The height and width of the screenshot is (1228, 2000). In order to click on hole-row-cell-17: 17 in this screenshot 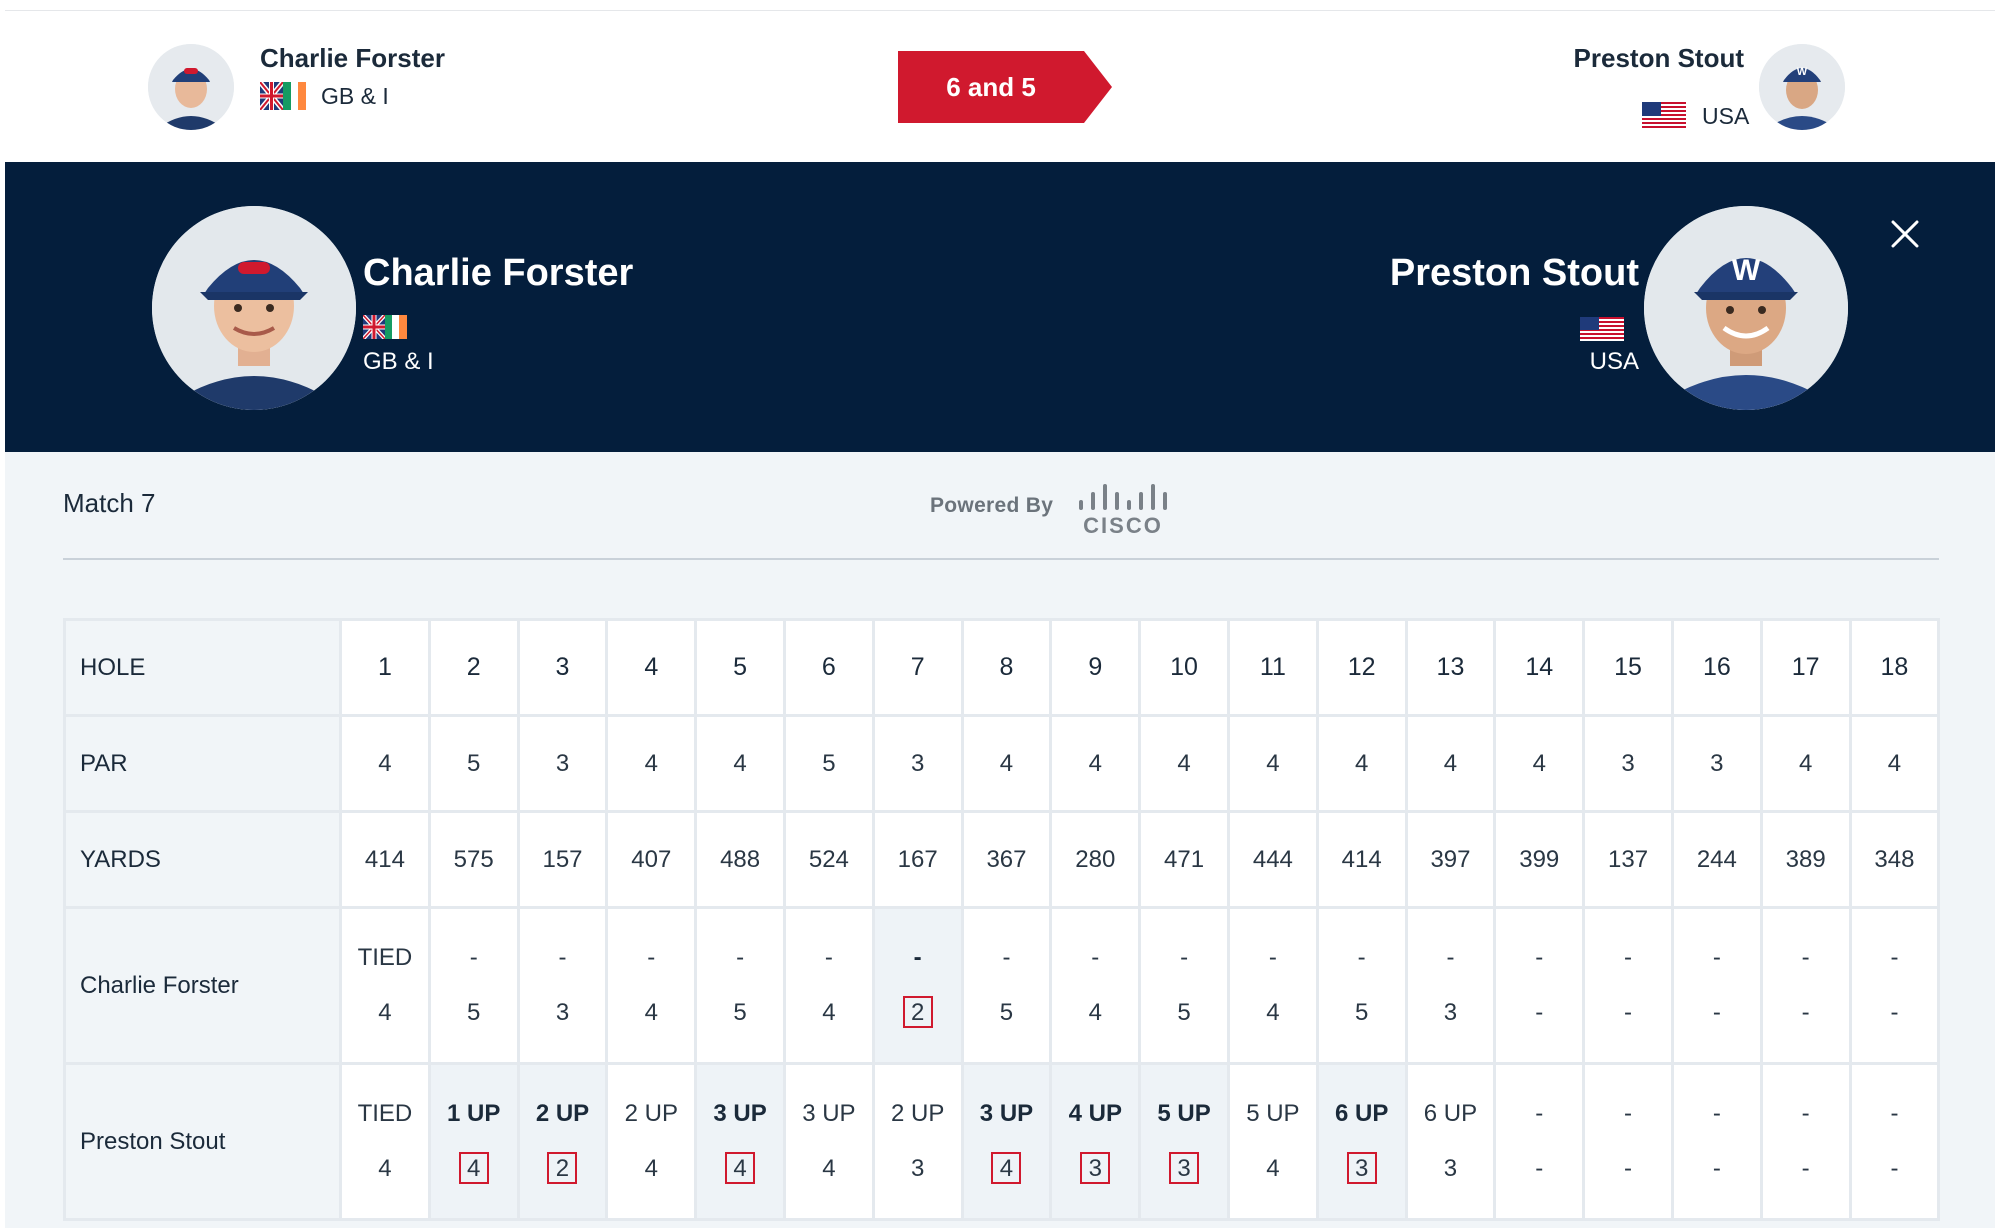, I will do `click(1805, 667)`.